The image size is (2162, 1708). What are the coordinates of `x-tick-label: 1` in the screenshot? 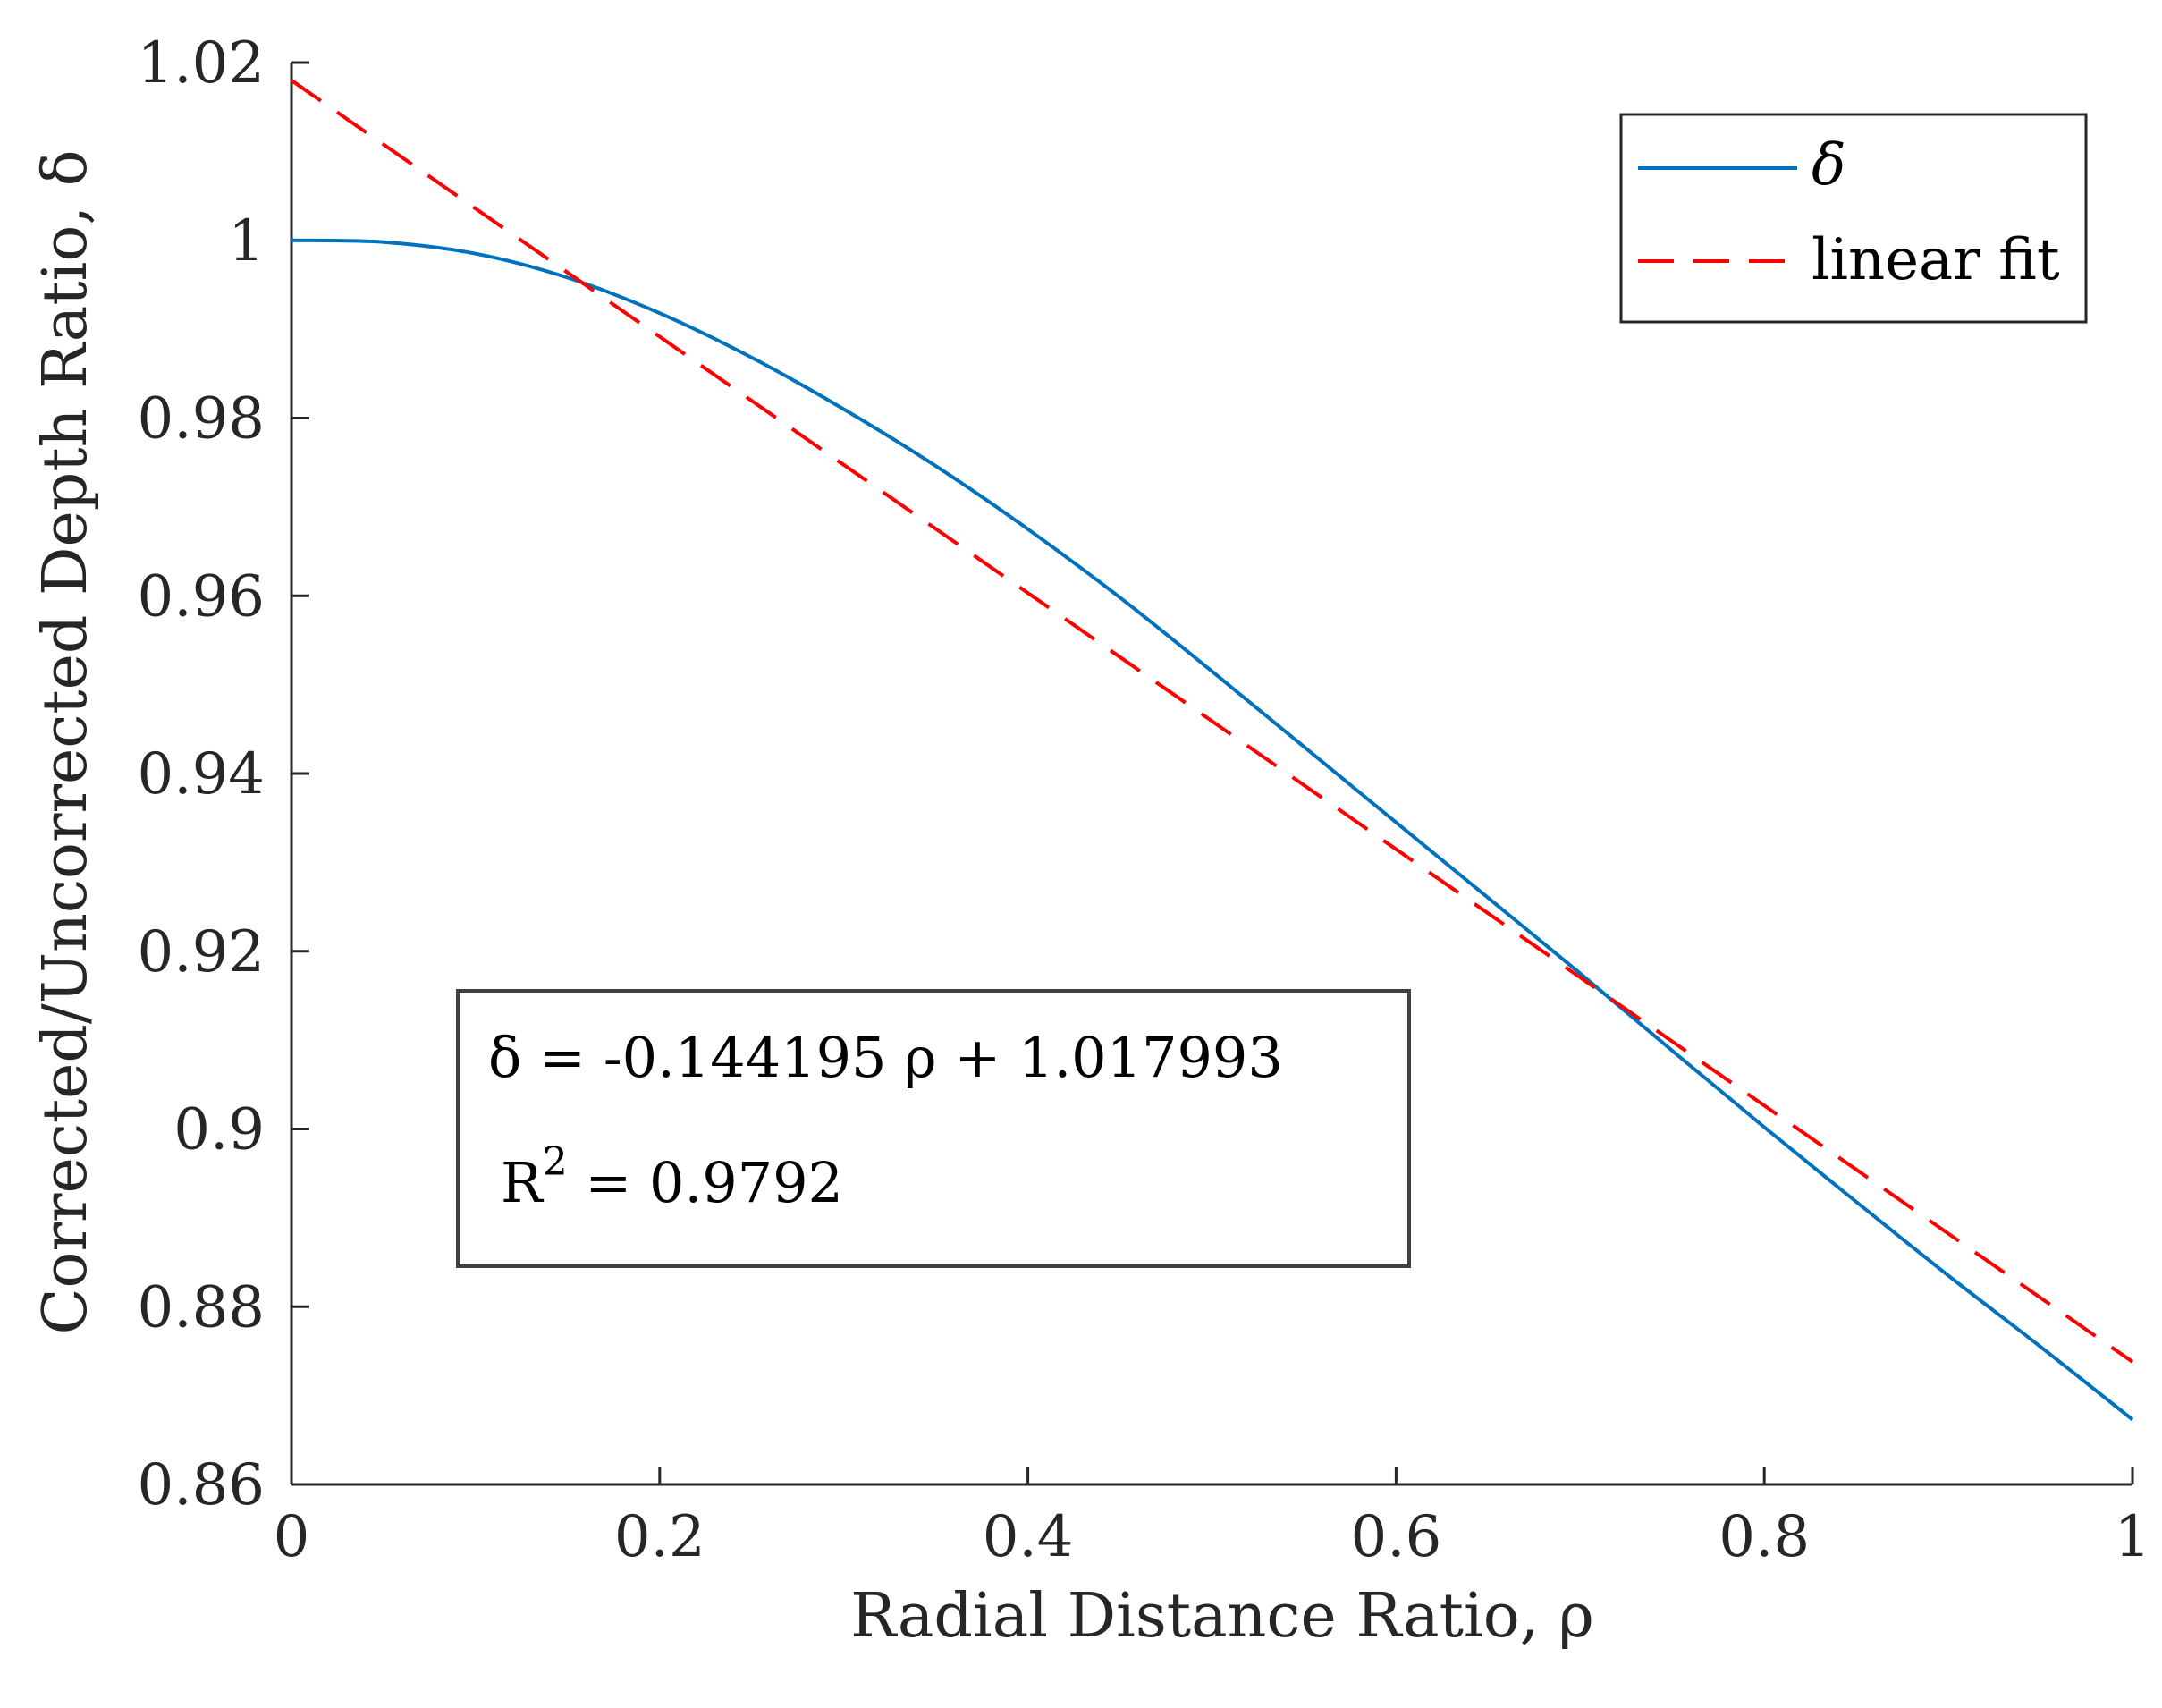 It's located at (2133, 1537).